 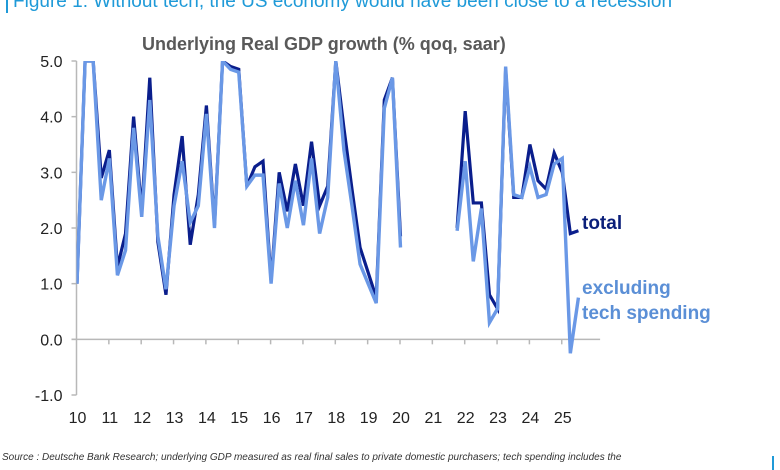 I want to click on y-tick-label: 5.0, so click(x=51, y=62).